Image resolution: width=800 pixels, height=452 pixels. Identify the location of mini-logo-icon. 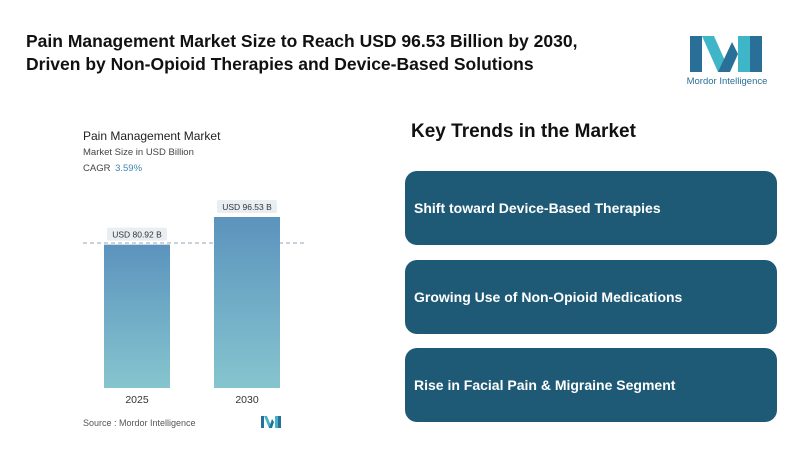
(271, 422).